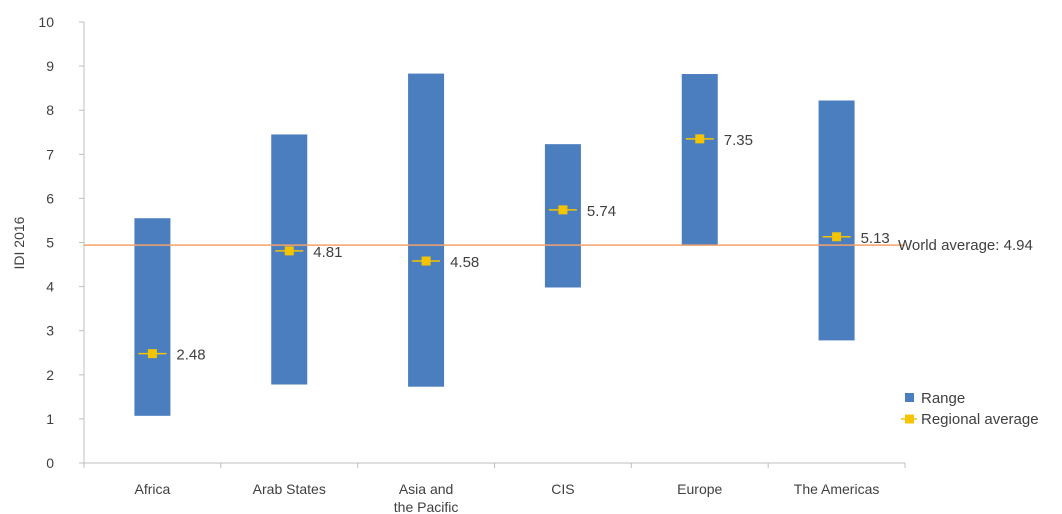 This screenshot has height=514, width=1062. I want to click on data-label: 4.81, so click(327, 252).